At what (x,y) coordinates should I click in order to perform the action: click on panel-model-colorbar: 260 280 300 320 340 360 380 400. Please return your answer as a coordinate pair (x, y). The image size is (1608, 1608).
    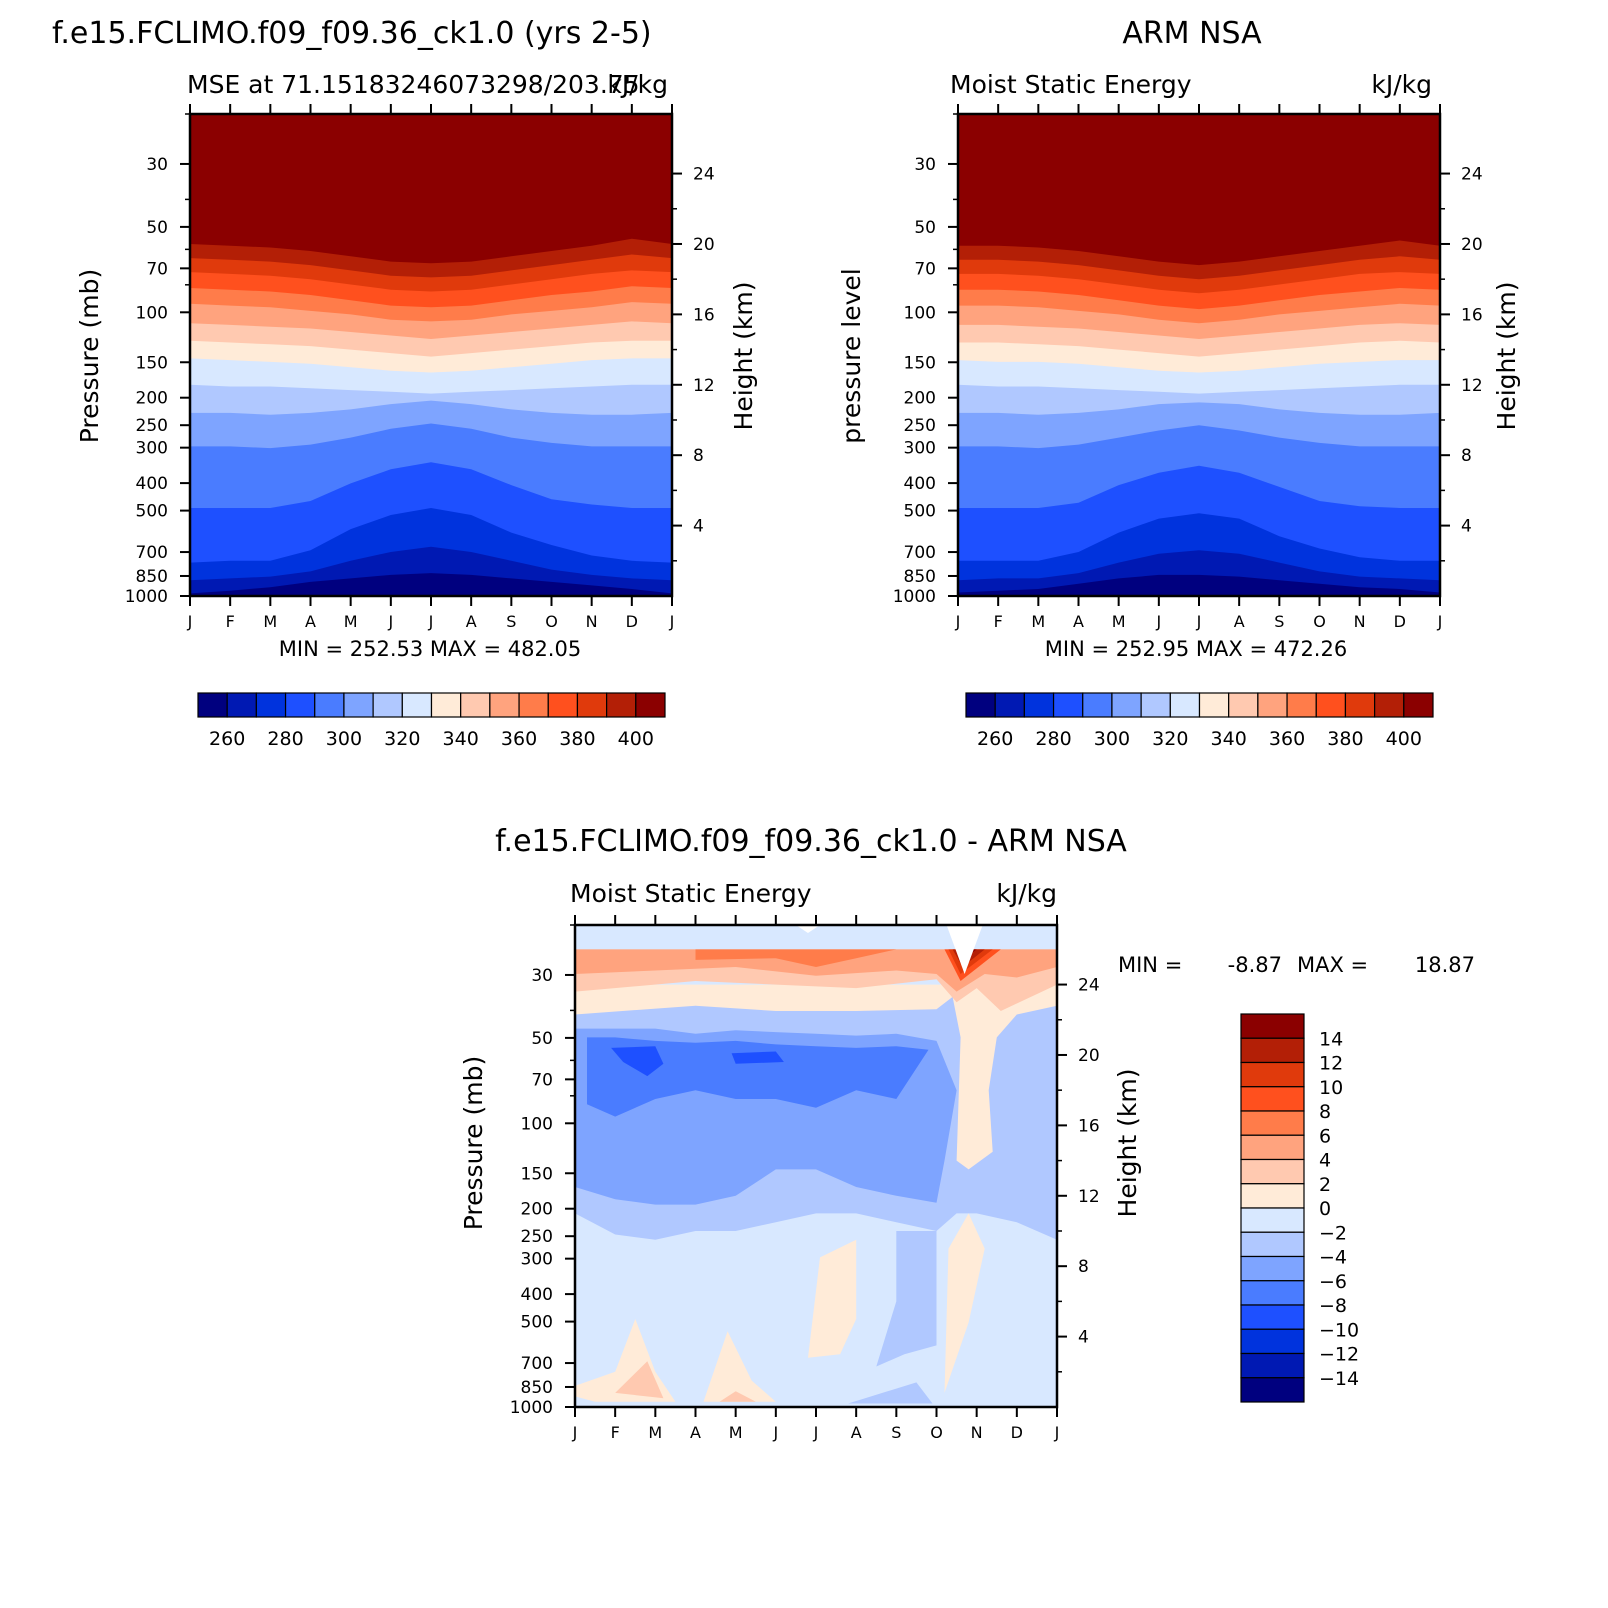
    Looking at the image, I should click on (431, 721).